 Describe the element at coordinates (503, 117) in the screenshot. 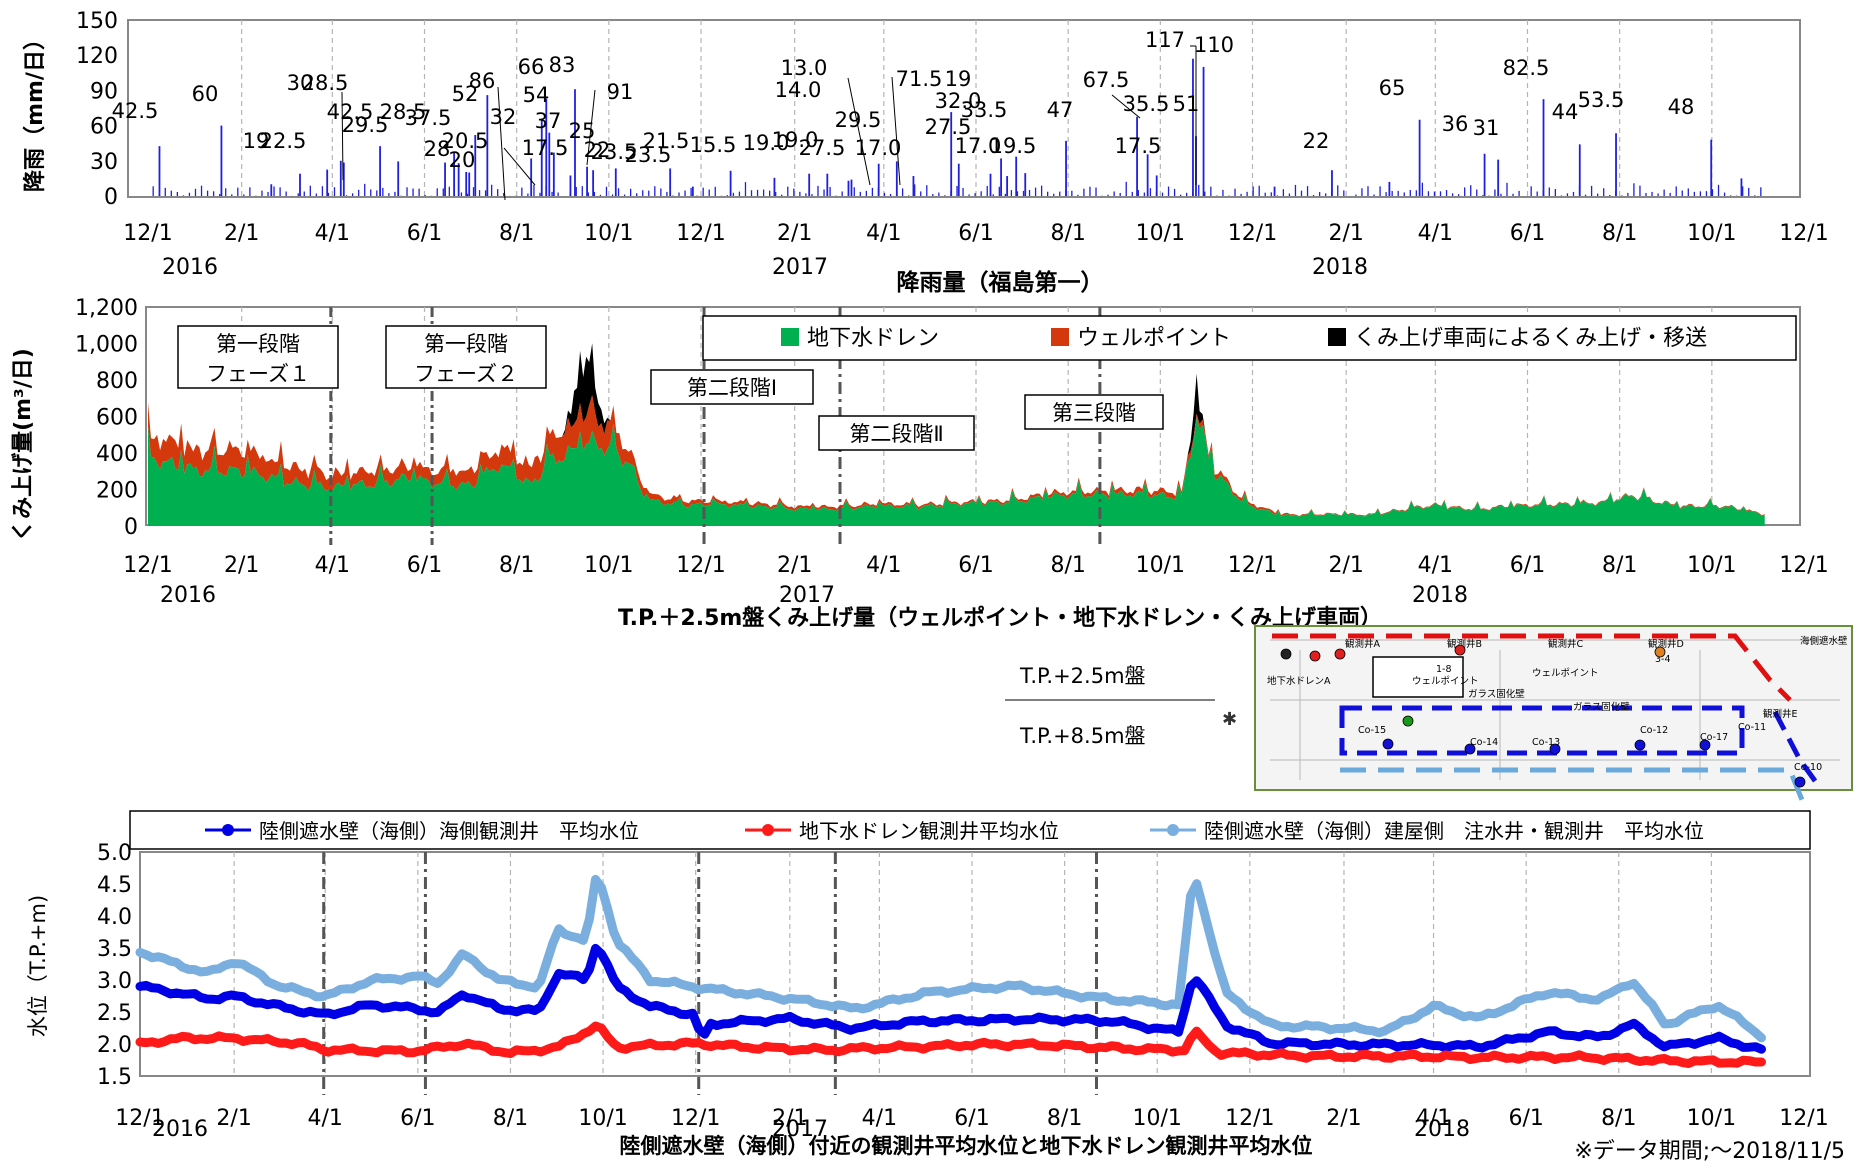

I see `rainfall-annotation: 32` at that location.